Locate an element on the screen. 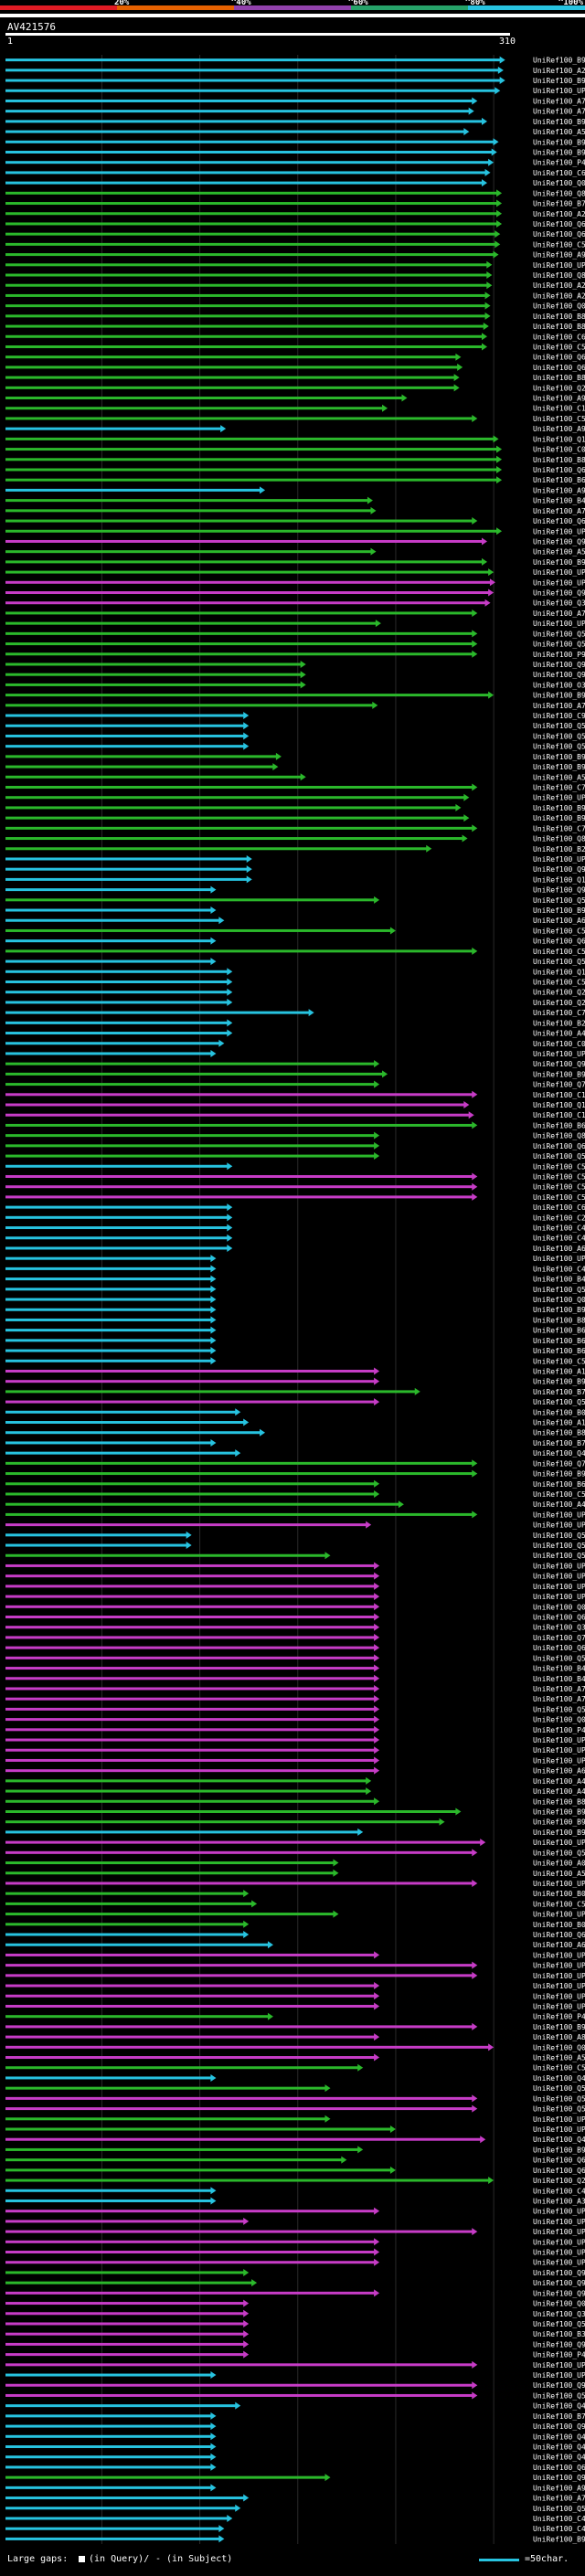  alignment-hit: UniRef100_B9GAB6 is located at coordinates (295, 1474).